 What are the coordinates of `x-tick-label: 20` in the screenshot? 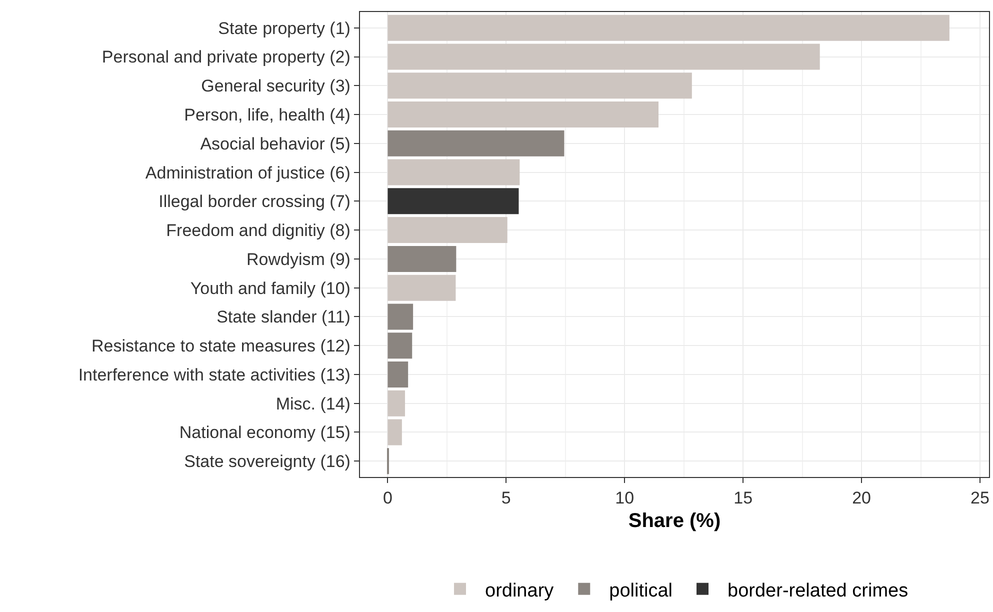 It's located at (861, 498).